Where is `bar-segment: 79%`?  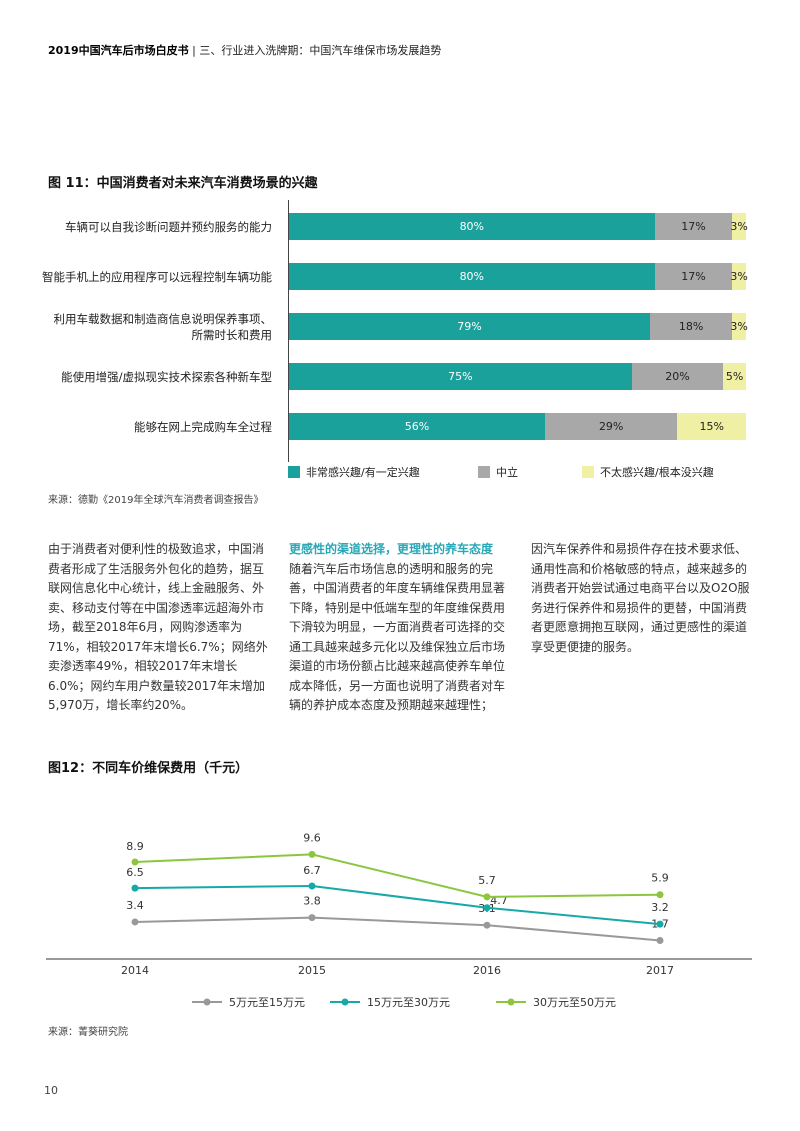
bar-segment: 79% is located at coordinates (470, 326).